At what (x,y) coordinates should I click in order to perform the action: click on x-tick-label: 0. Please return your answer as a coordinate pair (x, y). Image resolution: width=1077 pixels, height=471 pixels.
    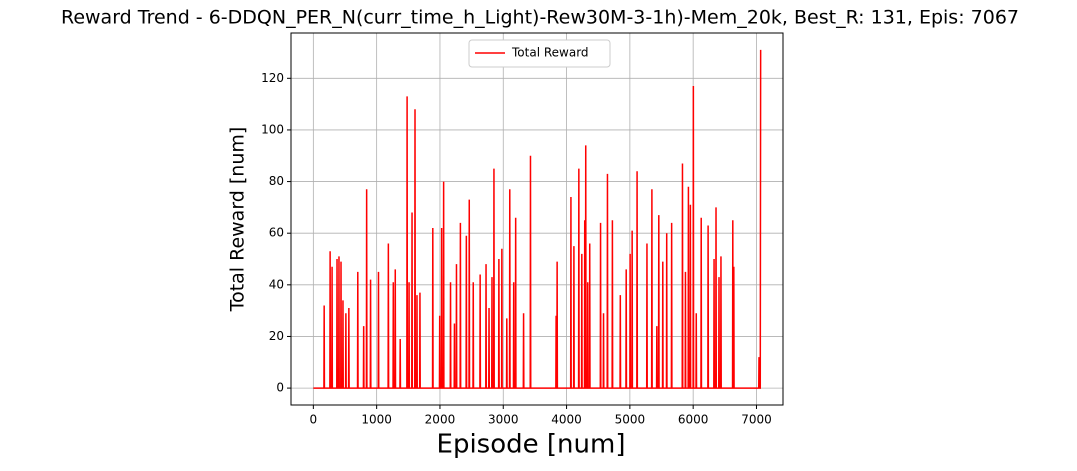
    Looking at the image, I should click on (314, 420).